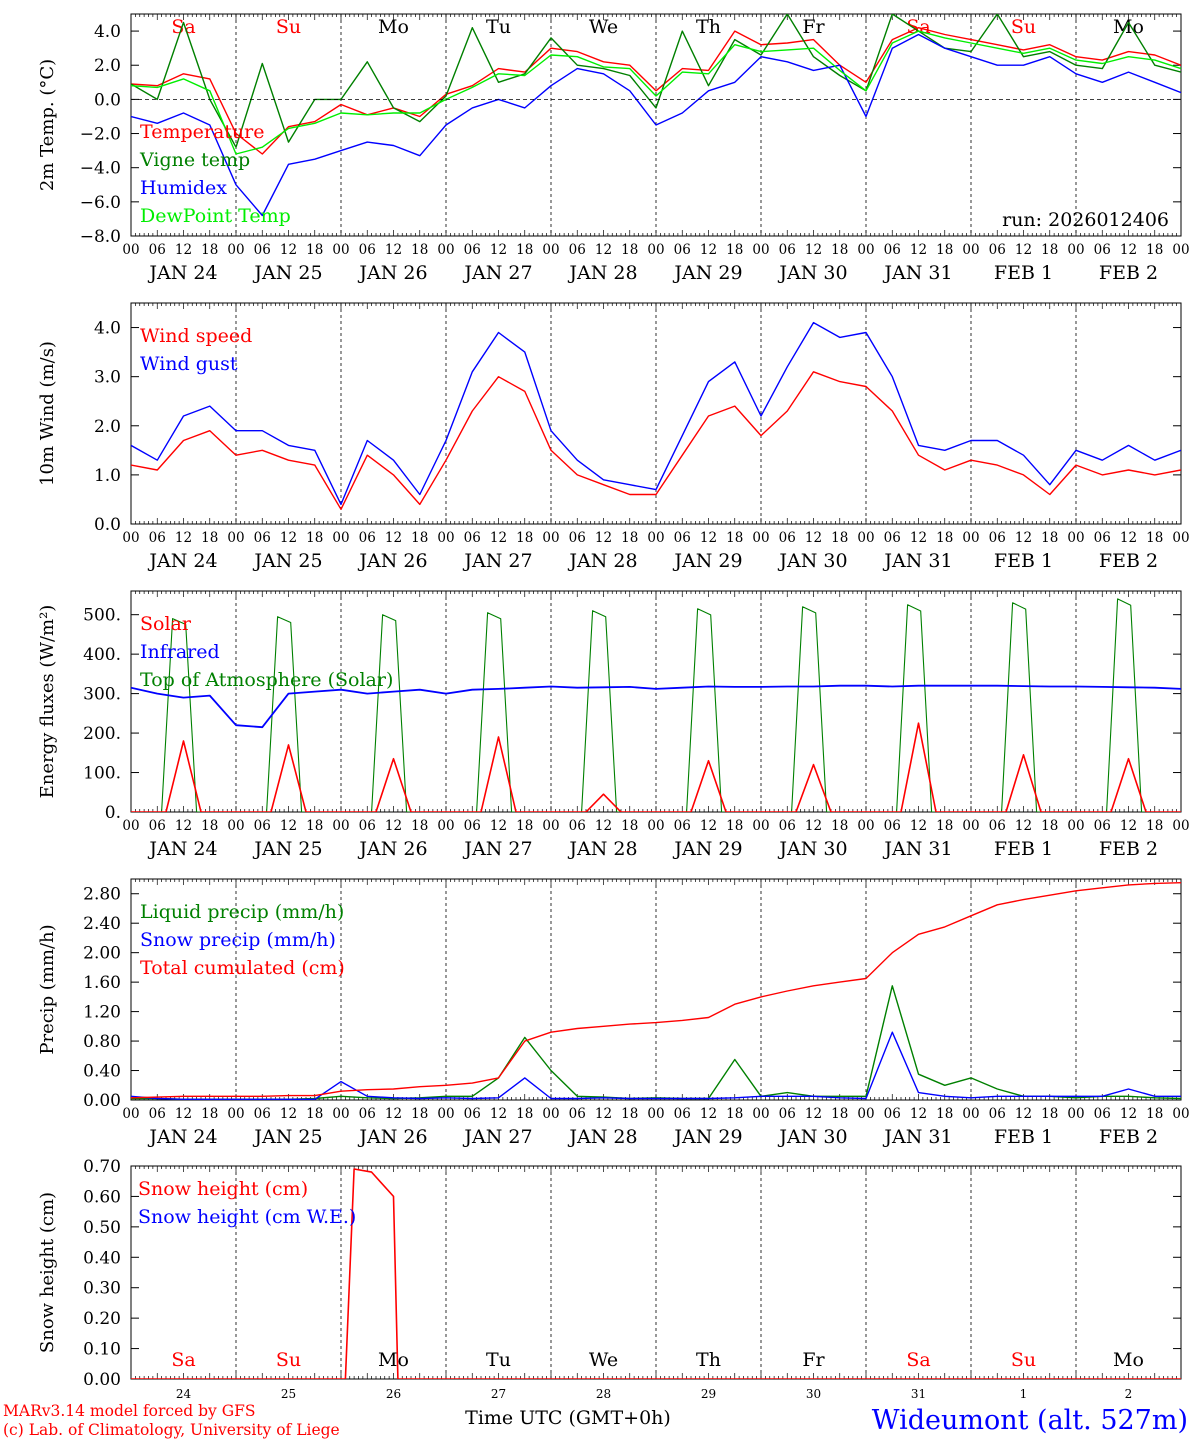 This screenshot has height=1440, width=1194. What do you see at coordinates (102, 616) in the screenshot?
I see `y-tick-label: 500.` at bounding box center [102, 616].